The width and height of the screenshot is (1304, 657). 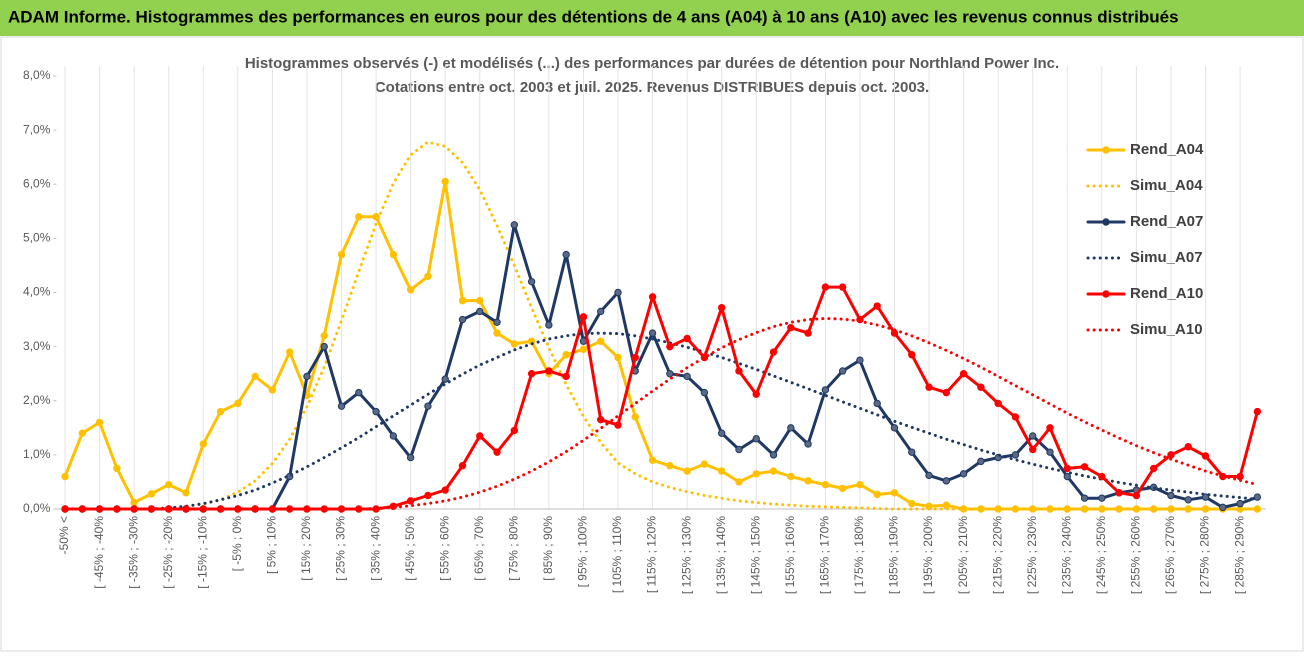 I want to click on x-tick-label: [ 165% ; 170%, so click(x=825, y=555).